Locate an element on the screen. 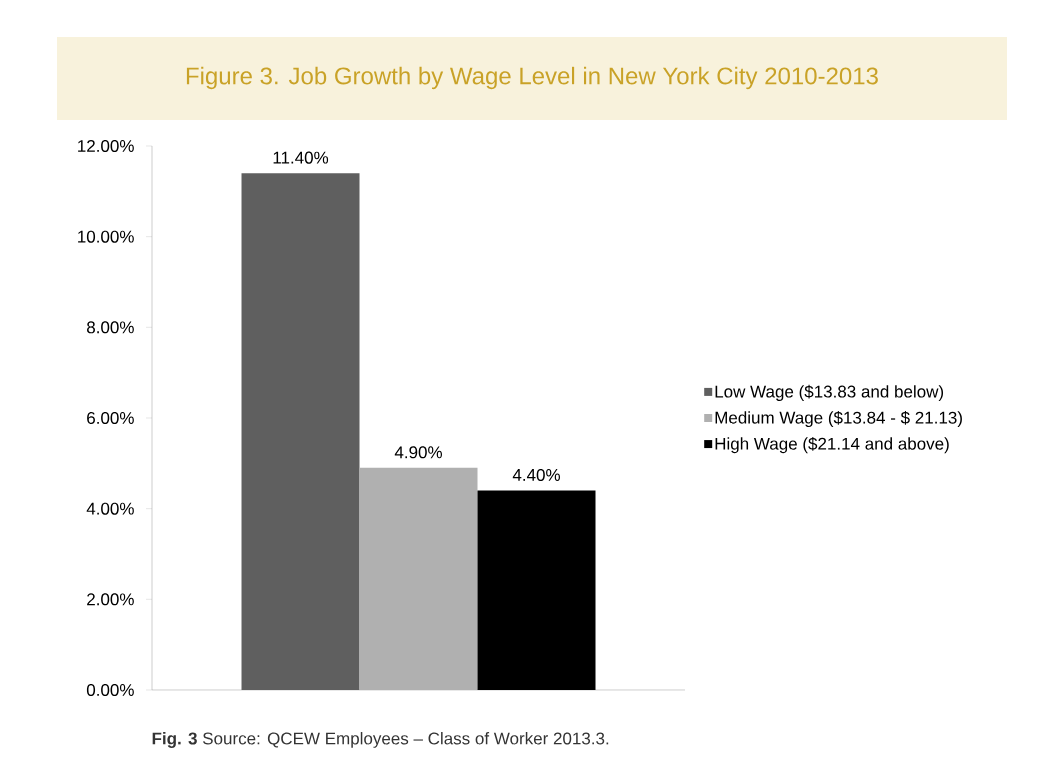  legend-label: Low Wage ($13.83 and below) is located at coordinates (829, 392).